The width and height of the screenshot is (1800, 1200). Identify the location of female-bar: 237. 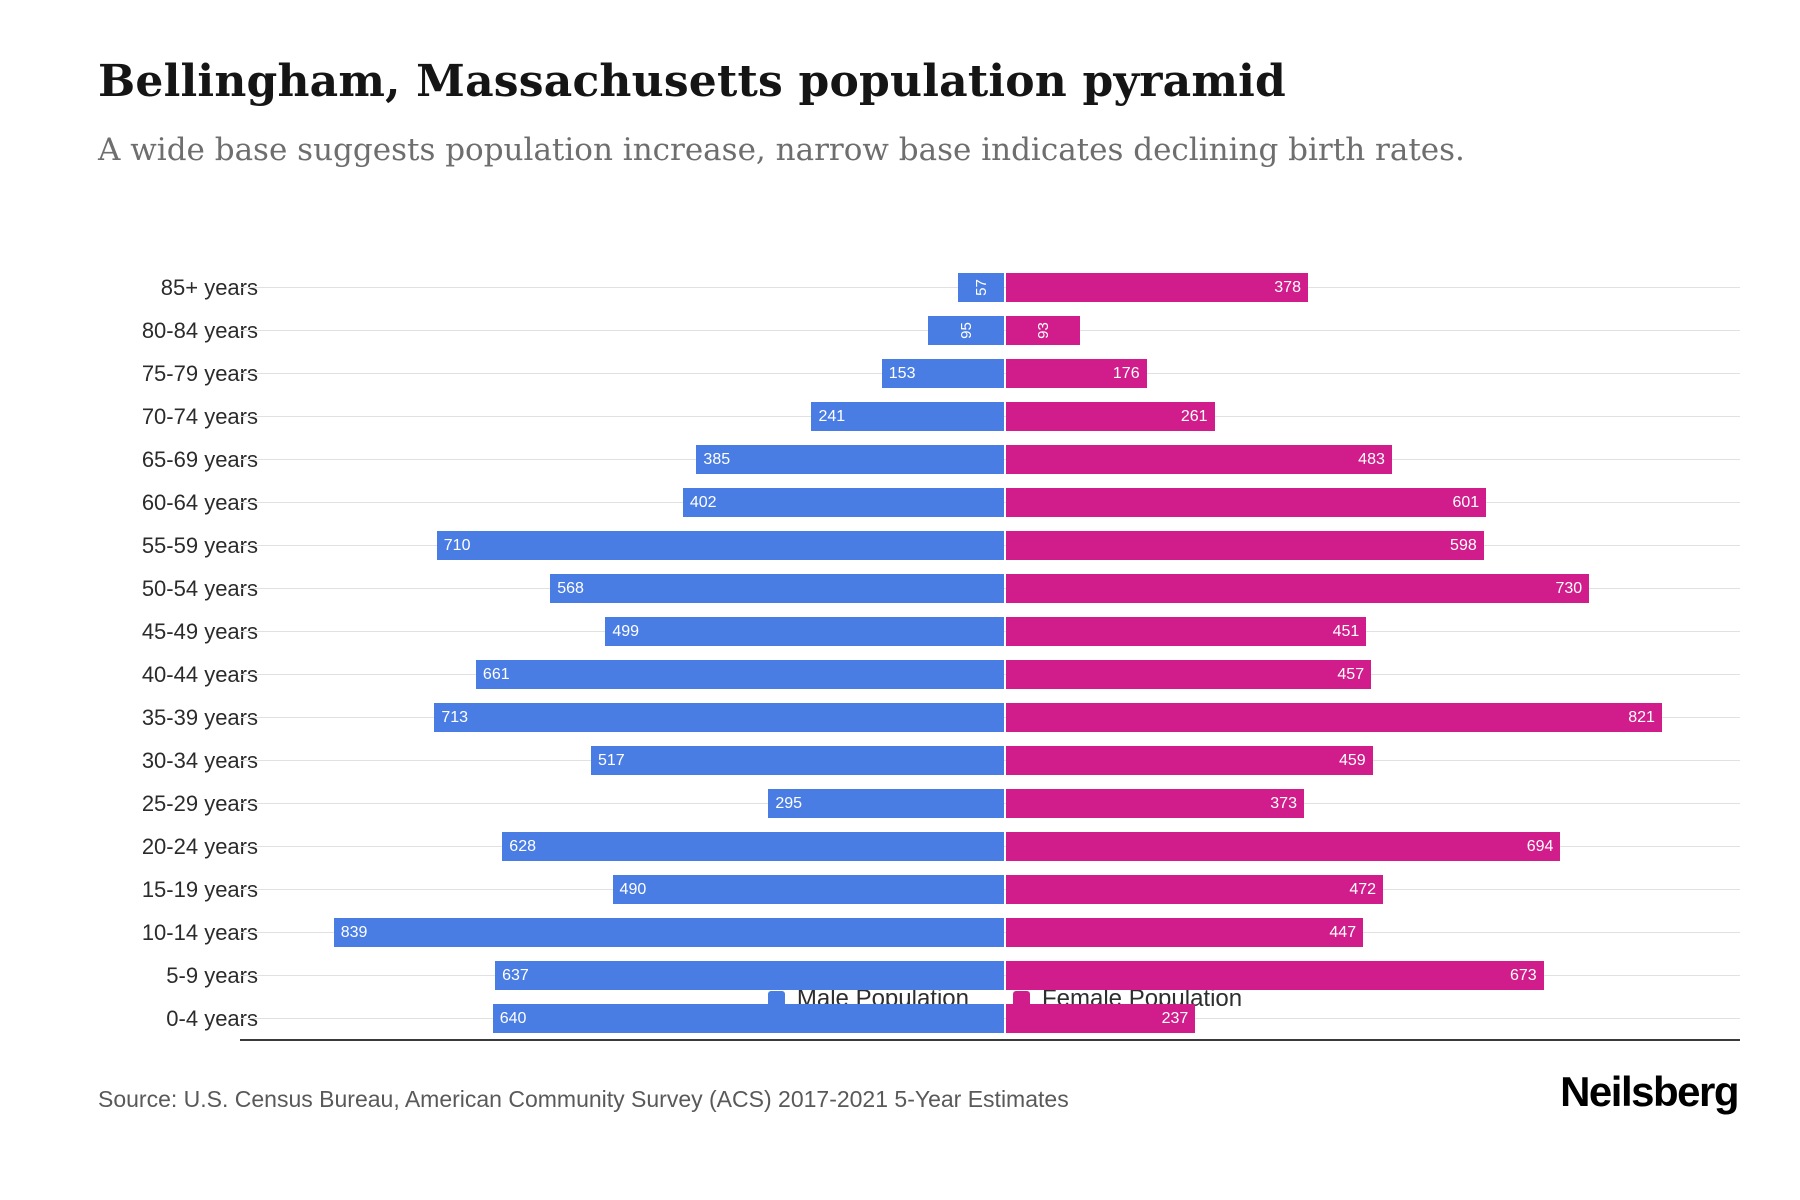
(1101, 1018).